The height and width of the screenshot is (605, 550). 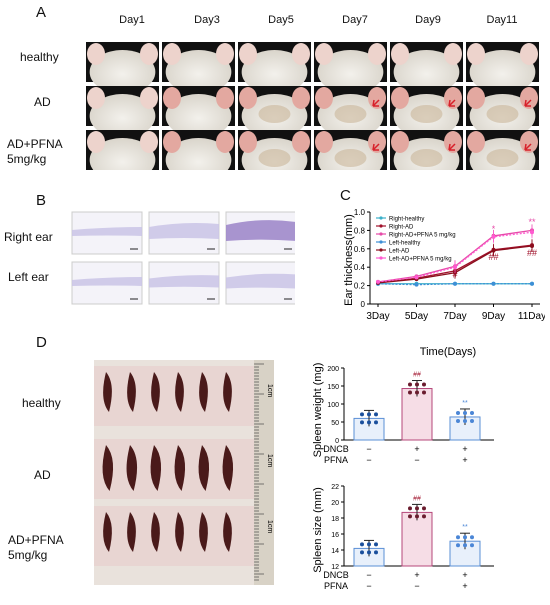 I want to click on y-tick-label: 12, so click(x=335, y=567).